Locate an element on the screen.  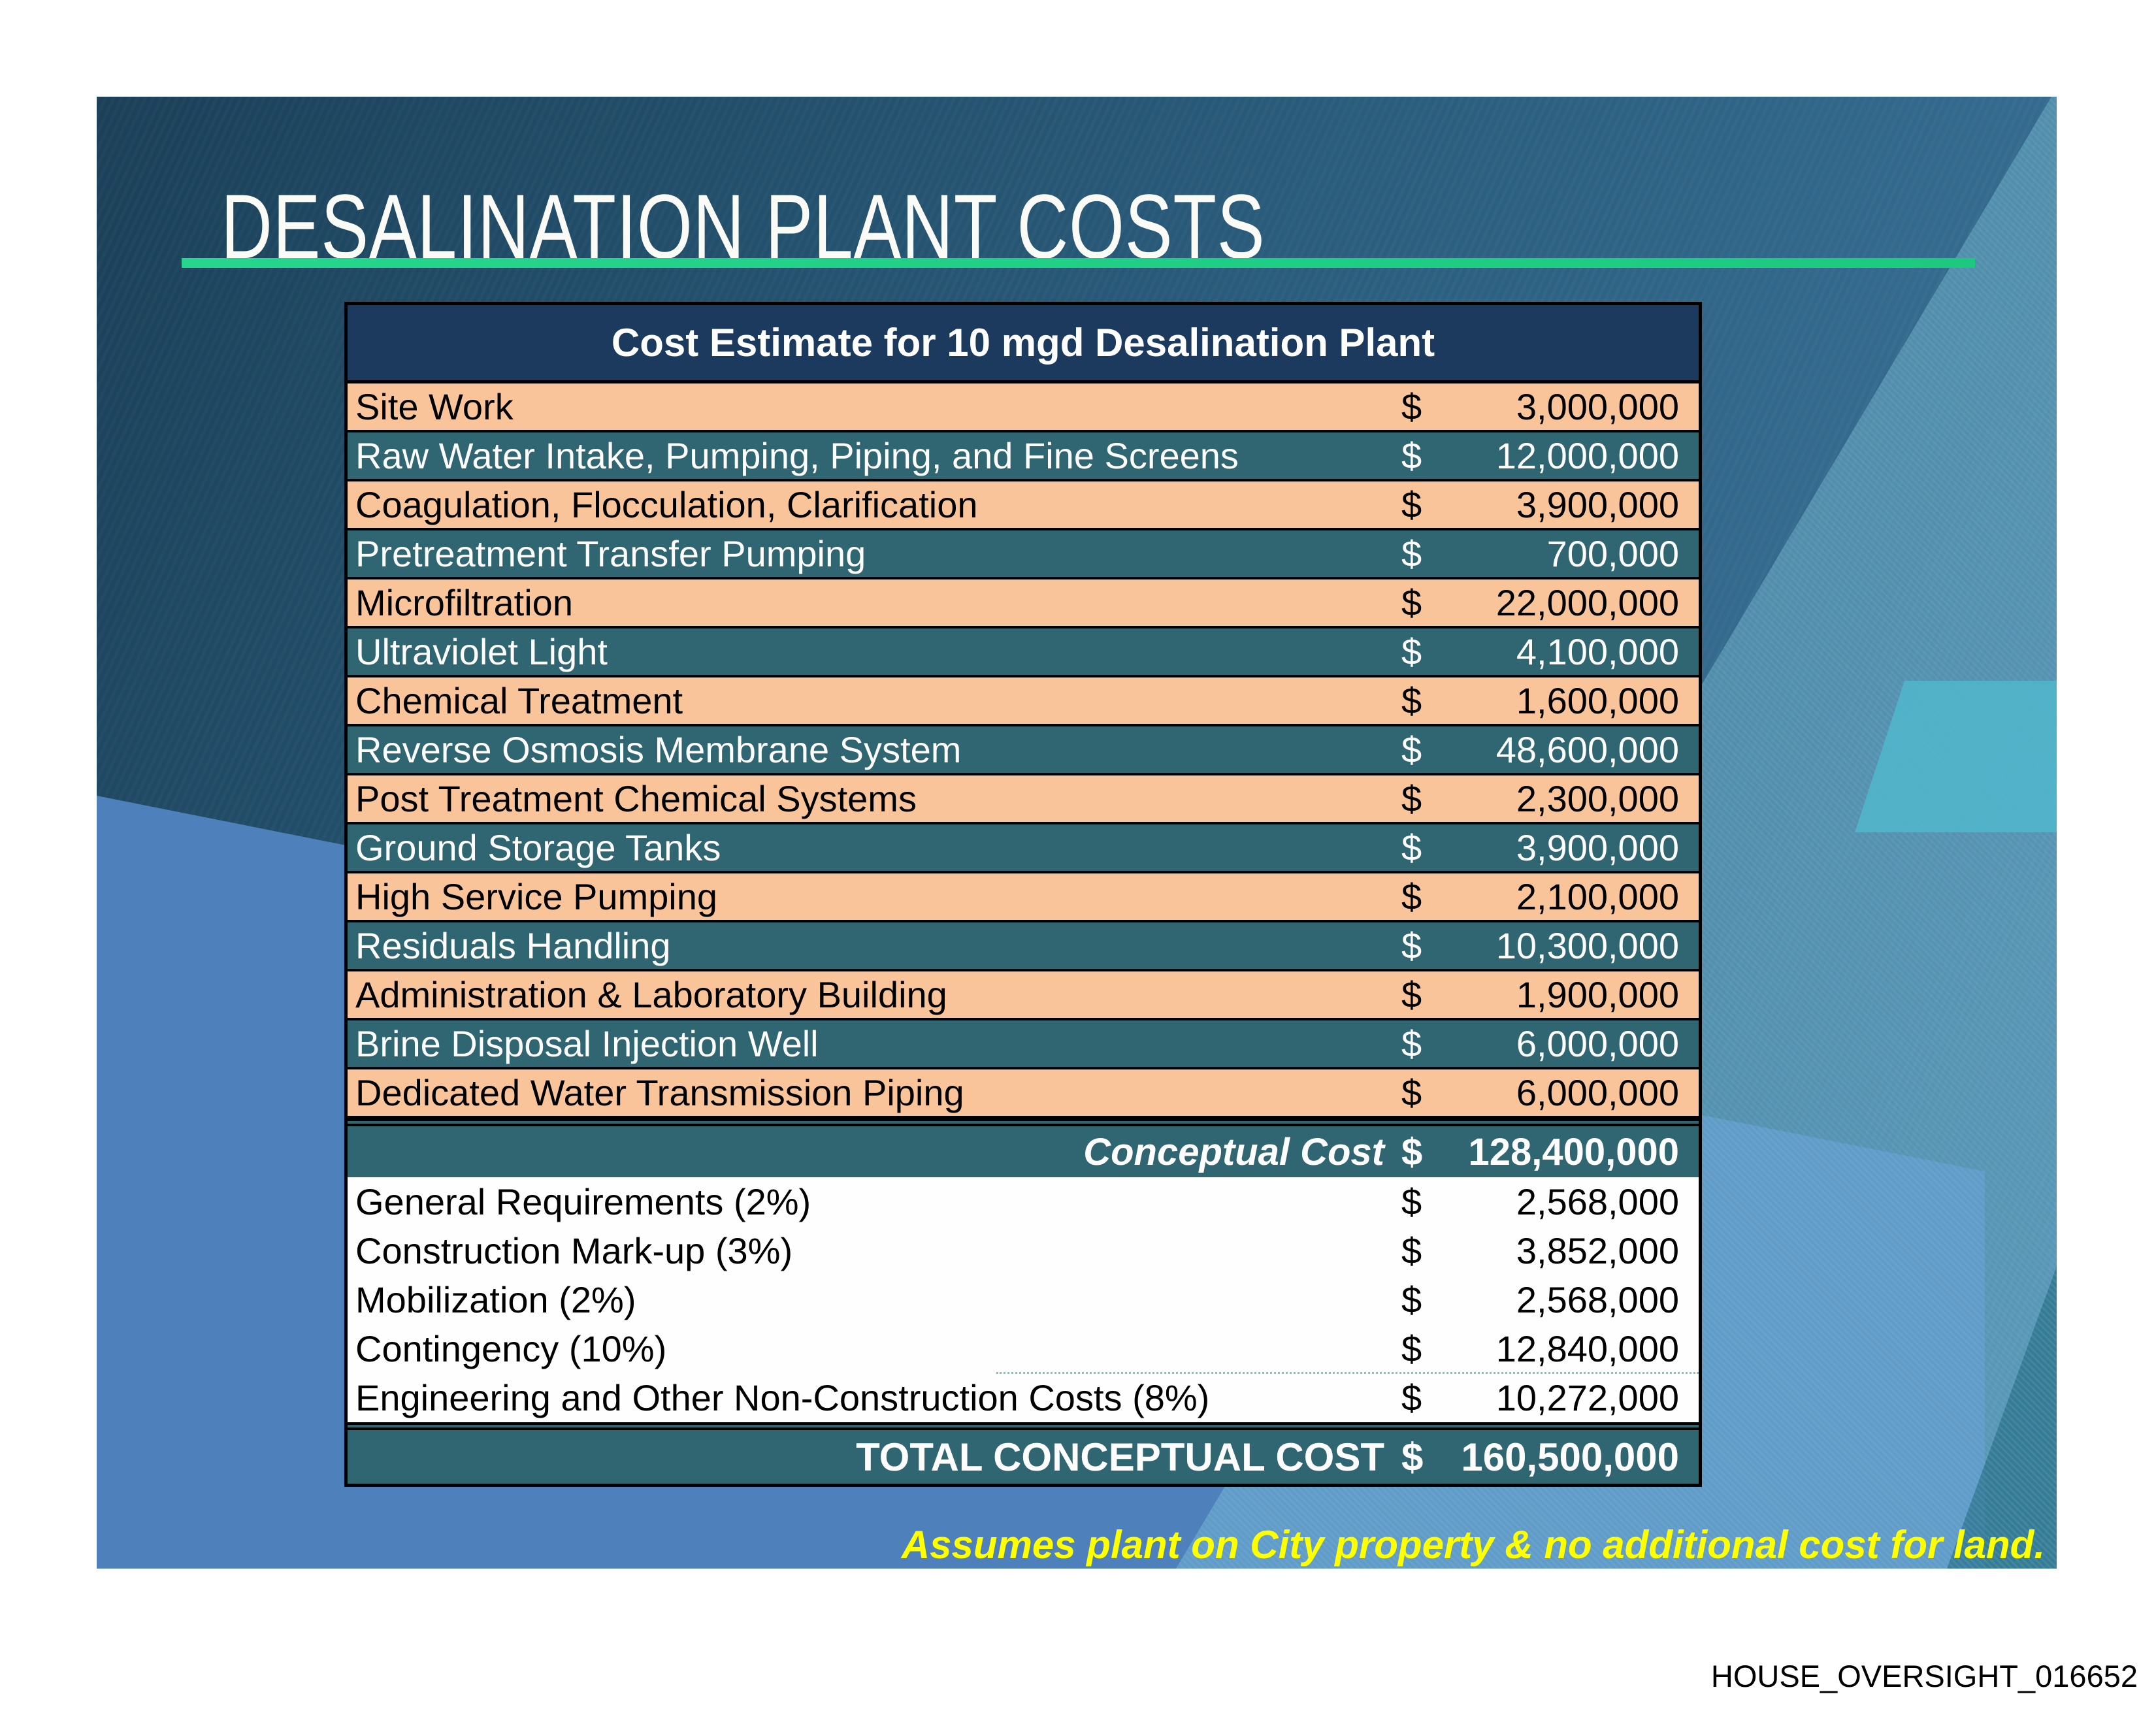
amount-value: 4,100,000 is located at coordinates (1597, 651).